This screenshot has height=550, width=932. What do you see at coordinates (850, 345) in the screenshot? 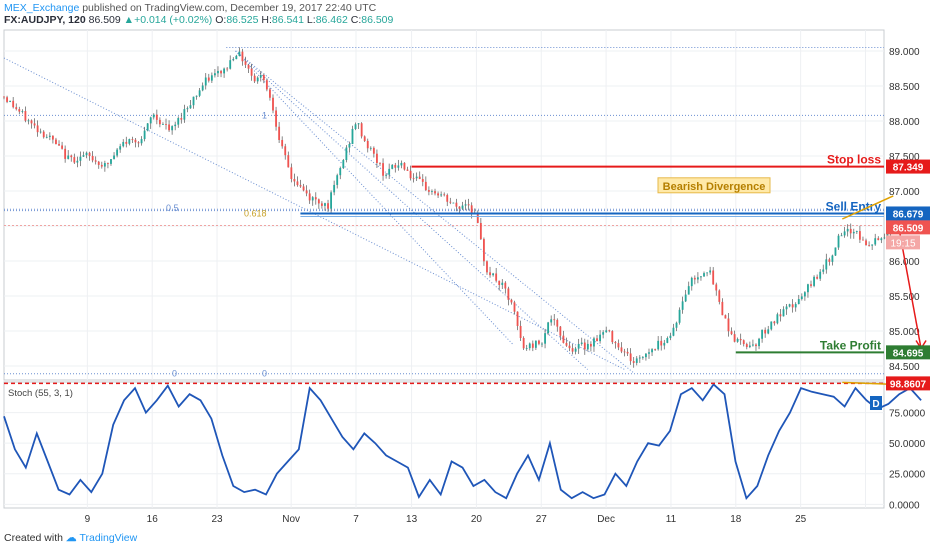
I see `take-profit-label: Take Profit` at bounding box center [850, 345].